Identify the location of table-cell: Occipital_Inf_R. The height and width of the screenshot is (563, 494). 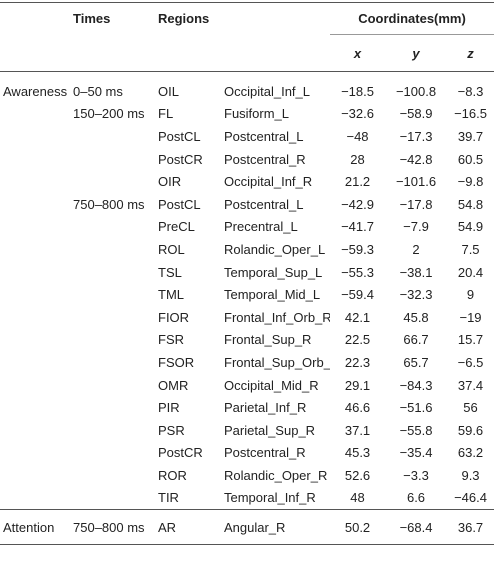
(268, 182).